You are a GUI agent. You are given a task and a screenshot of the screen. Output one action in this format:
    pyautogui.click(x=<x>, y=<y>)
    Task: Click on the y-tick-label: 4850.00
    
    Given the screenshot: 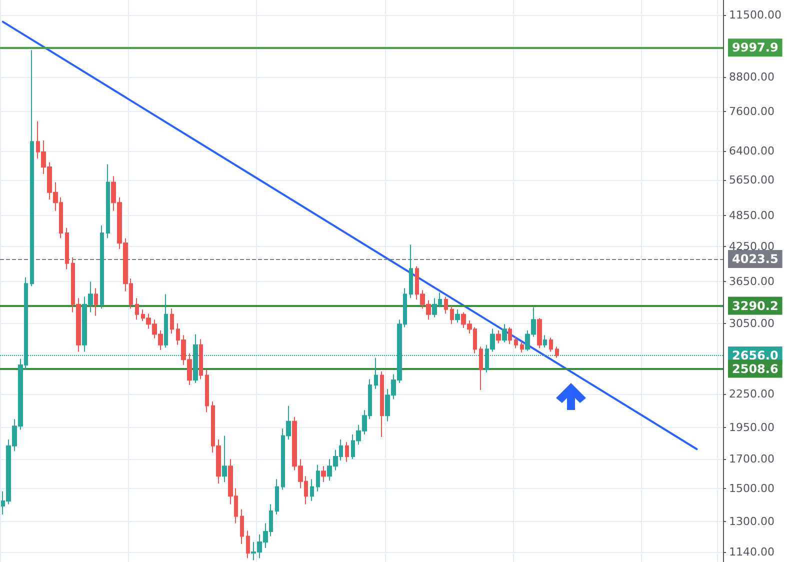 What is the action you would take?
    pyautogui.click(x=751, y=215)
    